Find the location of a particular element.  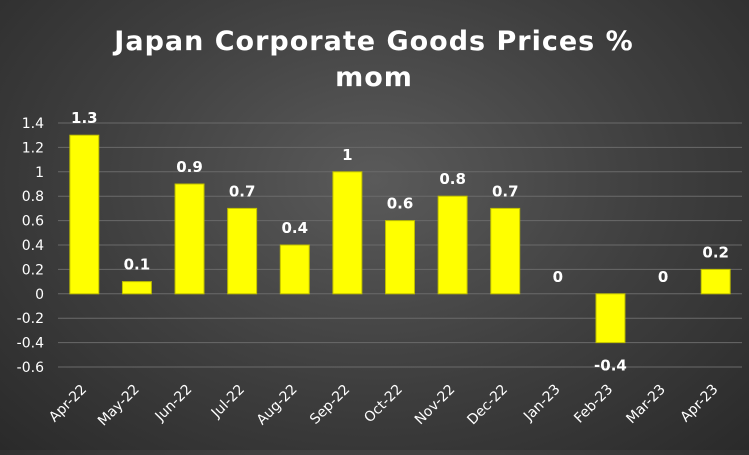

x-tick-label: Jun-22 is located at coordinates (174, 404).